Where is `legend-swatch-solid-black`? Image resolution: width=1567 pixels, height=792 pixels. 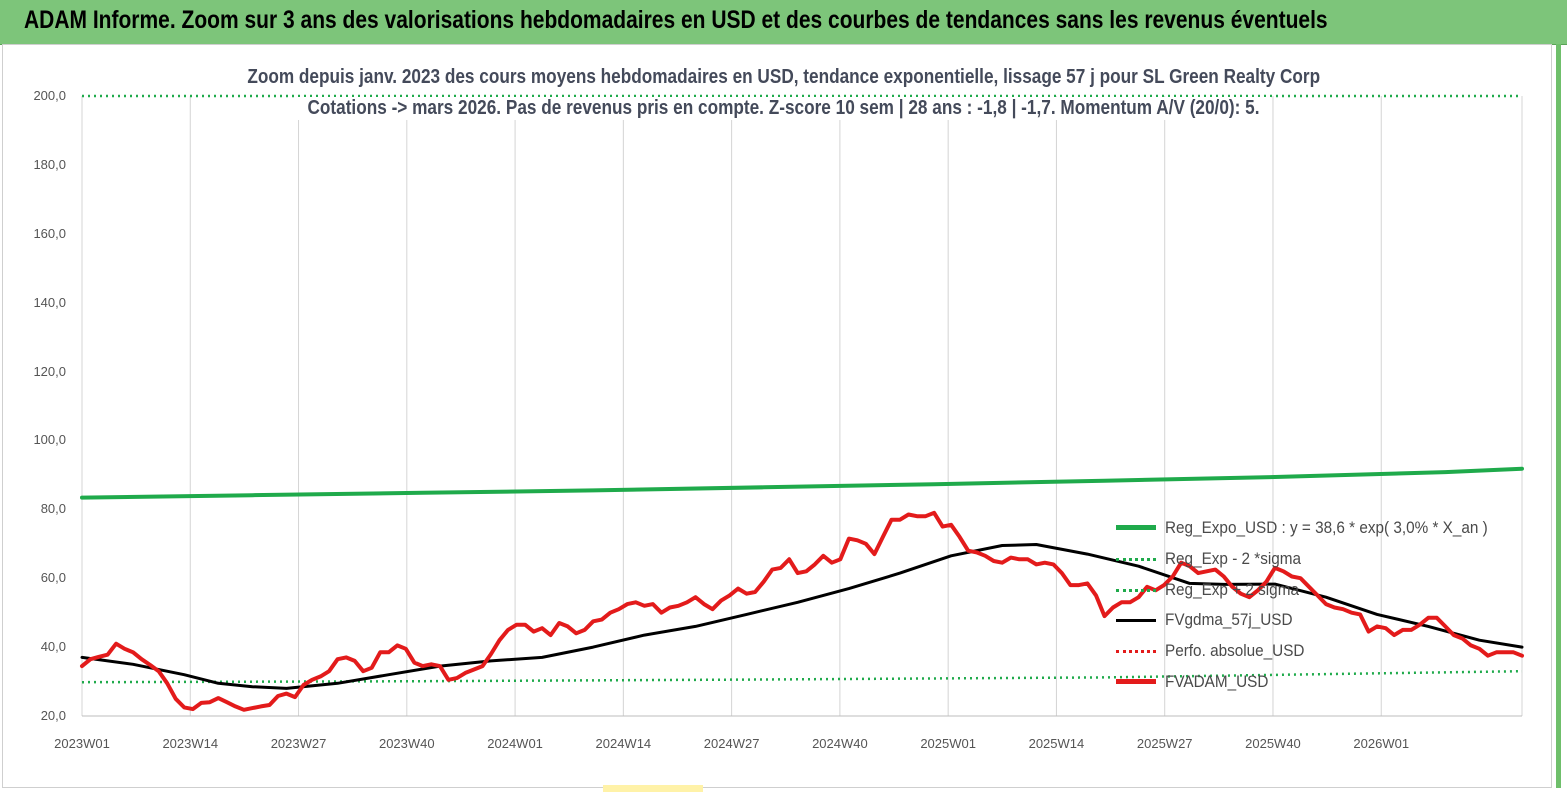 legend-swatch-solid-black is located at coordinates (1136, 620).